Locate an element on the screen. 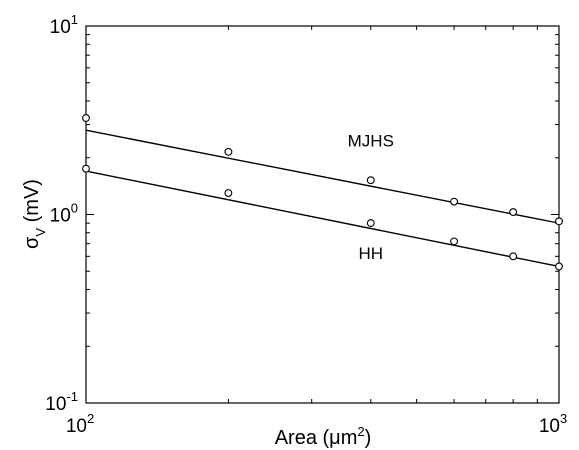  x-axis-label: Area (μm2) is located at coordinates (323, 436).